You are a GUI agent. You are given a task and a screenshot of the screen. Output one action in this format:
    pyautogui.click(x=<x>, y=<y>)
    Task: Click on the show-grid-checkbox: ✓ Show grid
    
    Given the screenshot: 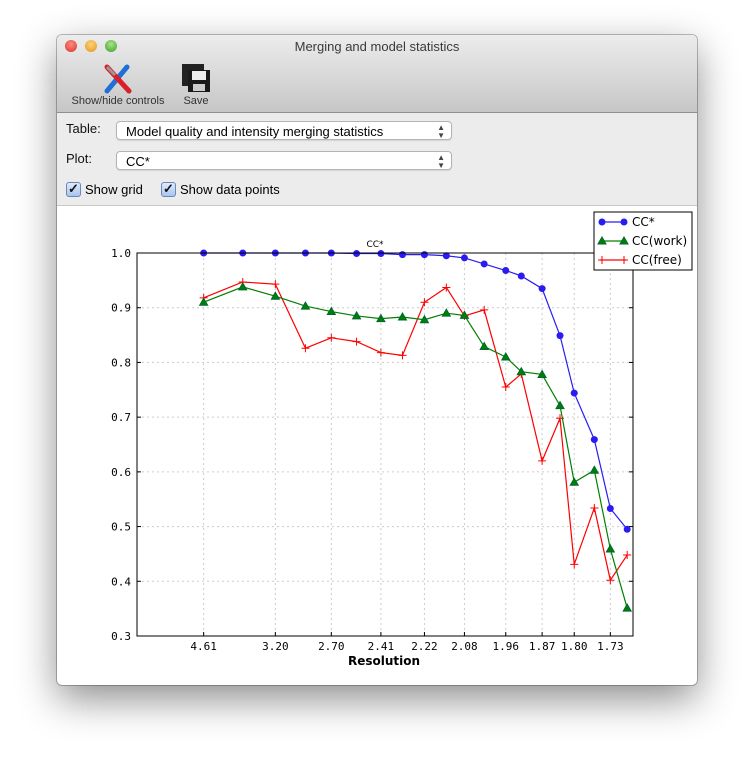 What is the action you would take?
    pyautogui.click(x=104, y=189)
    